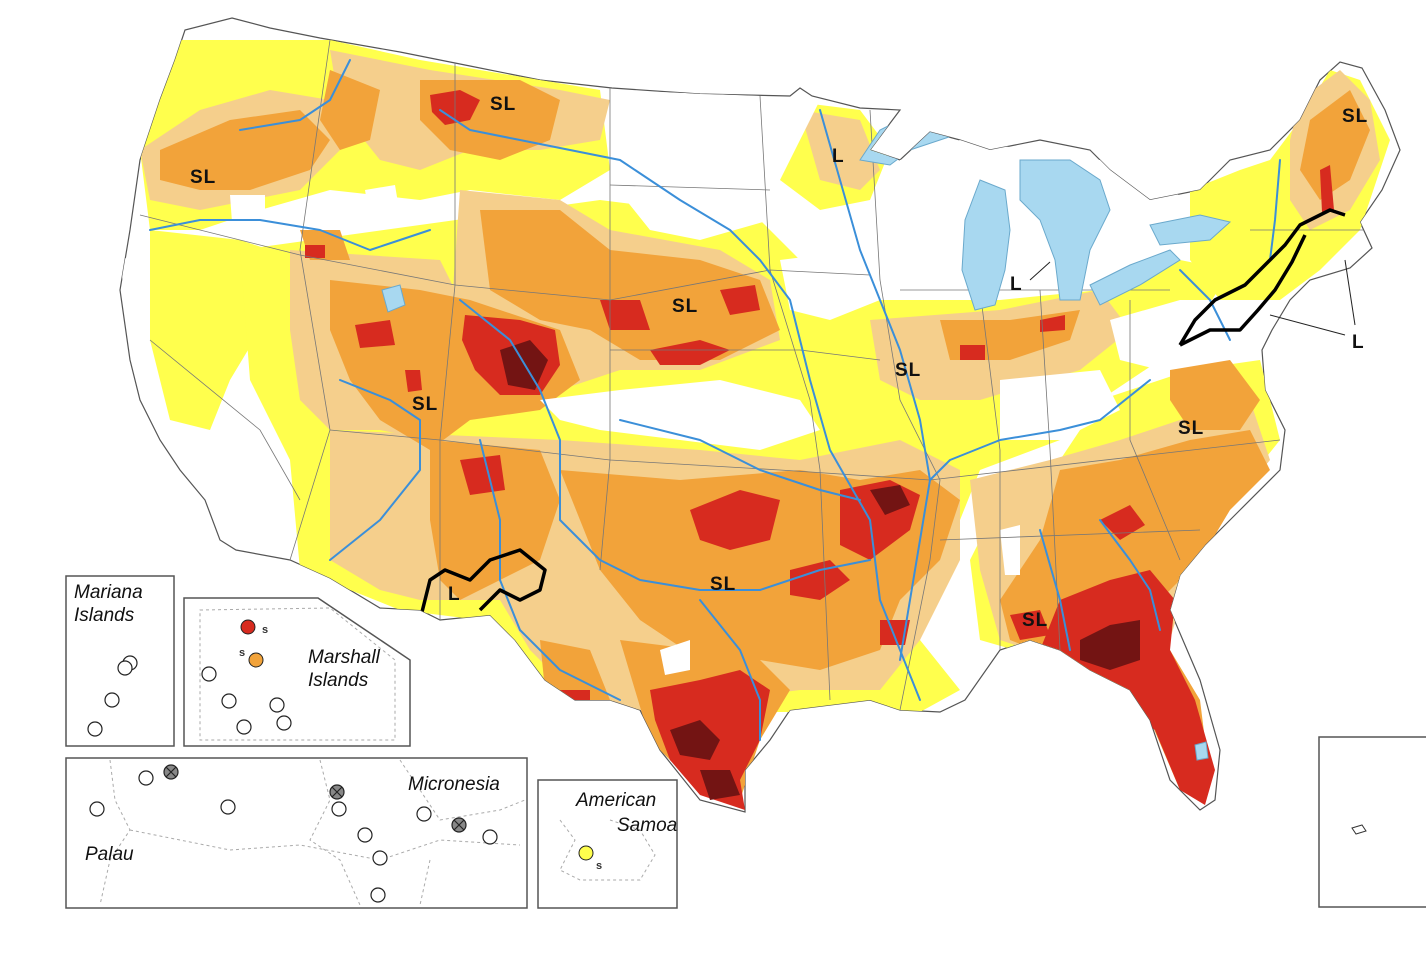 The height and width of the screenshot is (979, 1426). Describe the element at coordinates (1201, 751) in the screenshot. I see `lake-okeechobee` at that location.